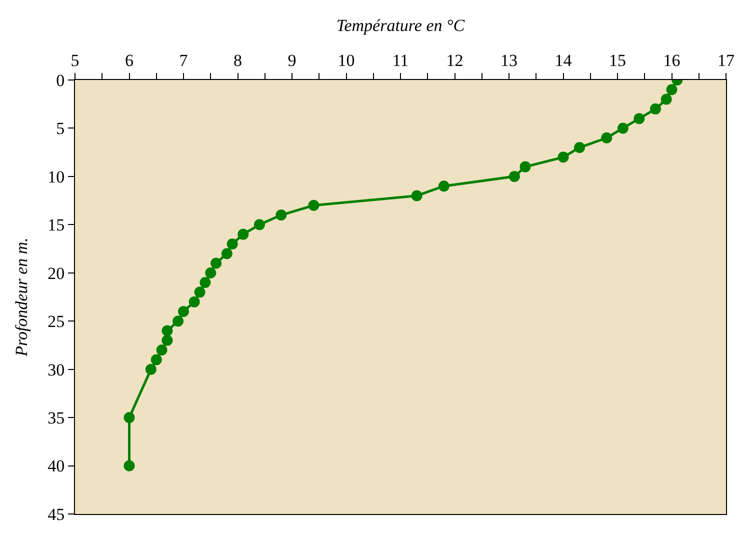 This screenshot has width=745, height=534. Describe the element at coordinates (671, 60) in the screenshot. I see `x-tick-label: 16` at that location.